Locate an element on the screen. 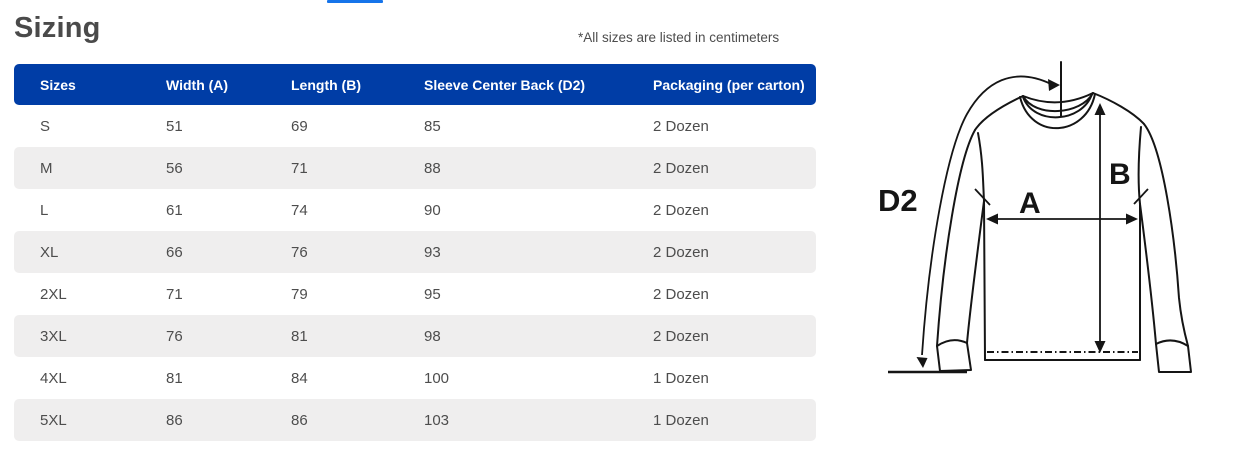 The width and height of the screenshot is (1243, 476). cell: 103 is located at coordinates (437, 420).